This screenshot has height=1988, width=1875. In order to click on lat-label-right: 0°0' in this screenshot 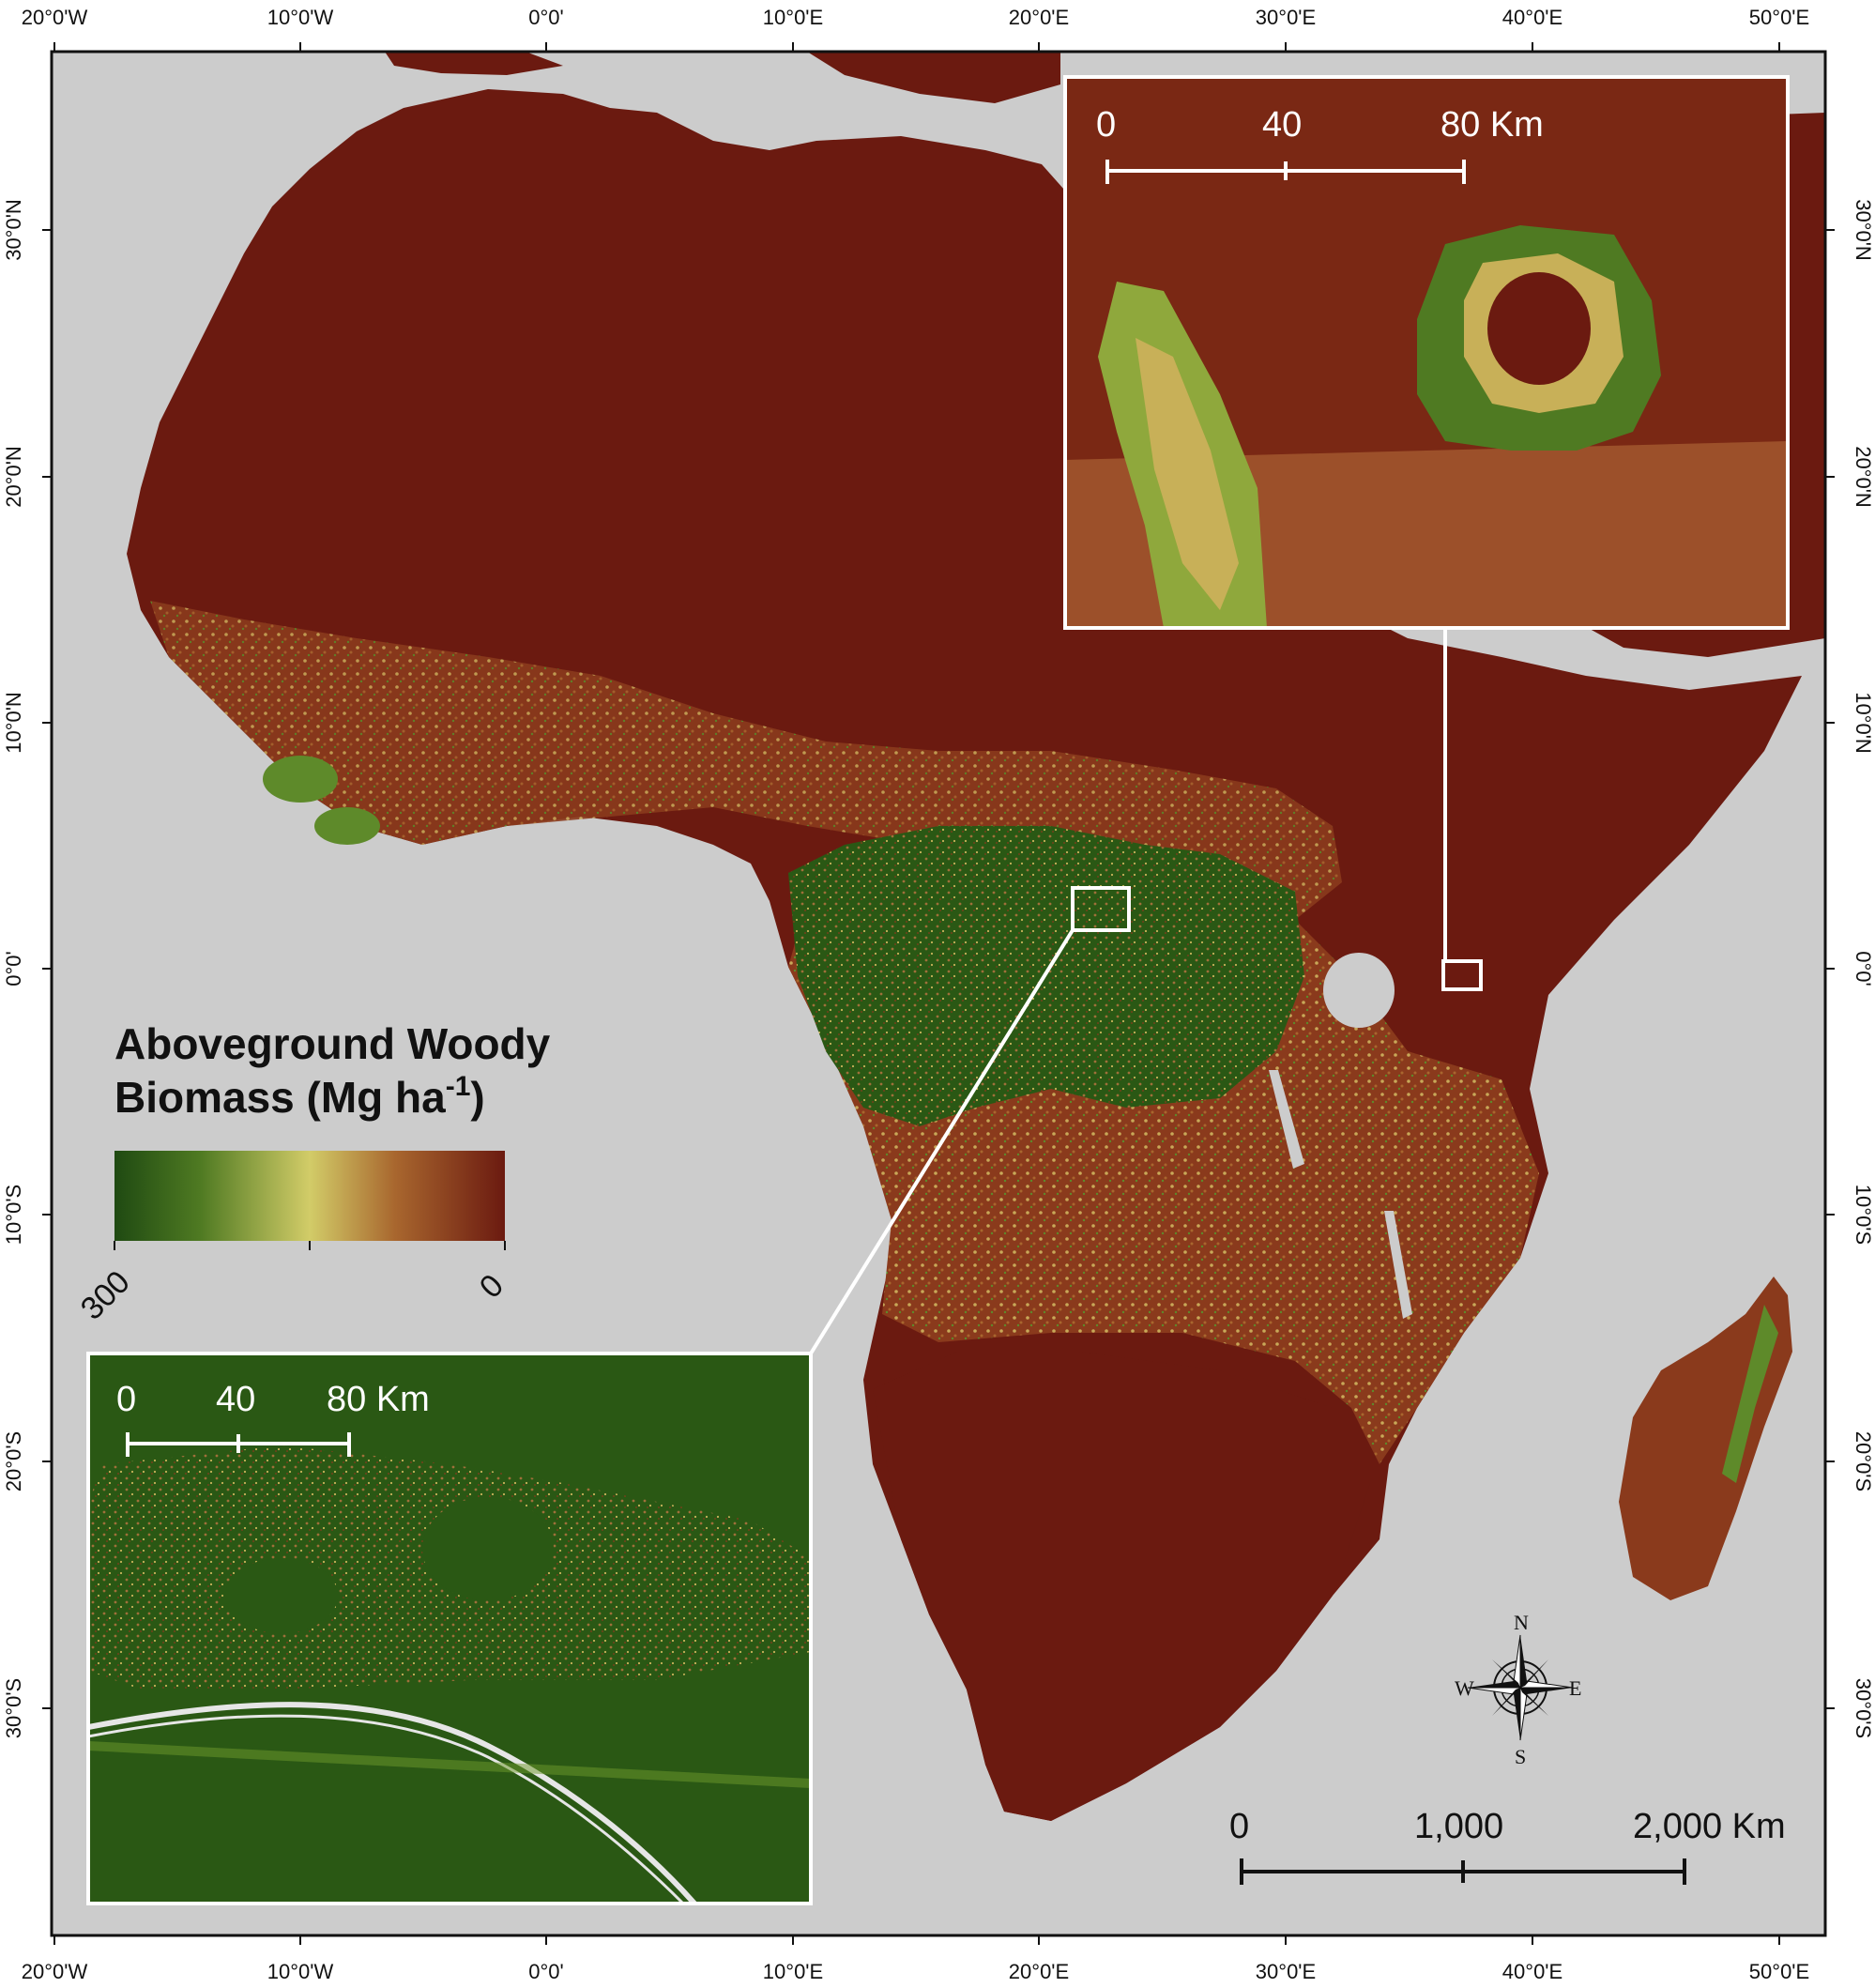, I will do `click(1864, 968)`.